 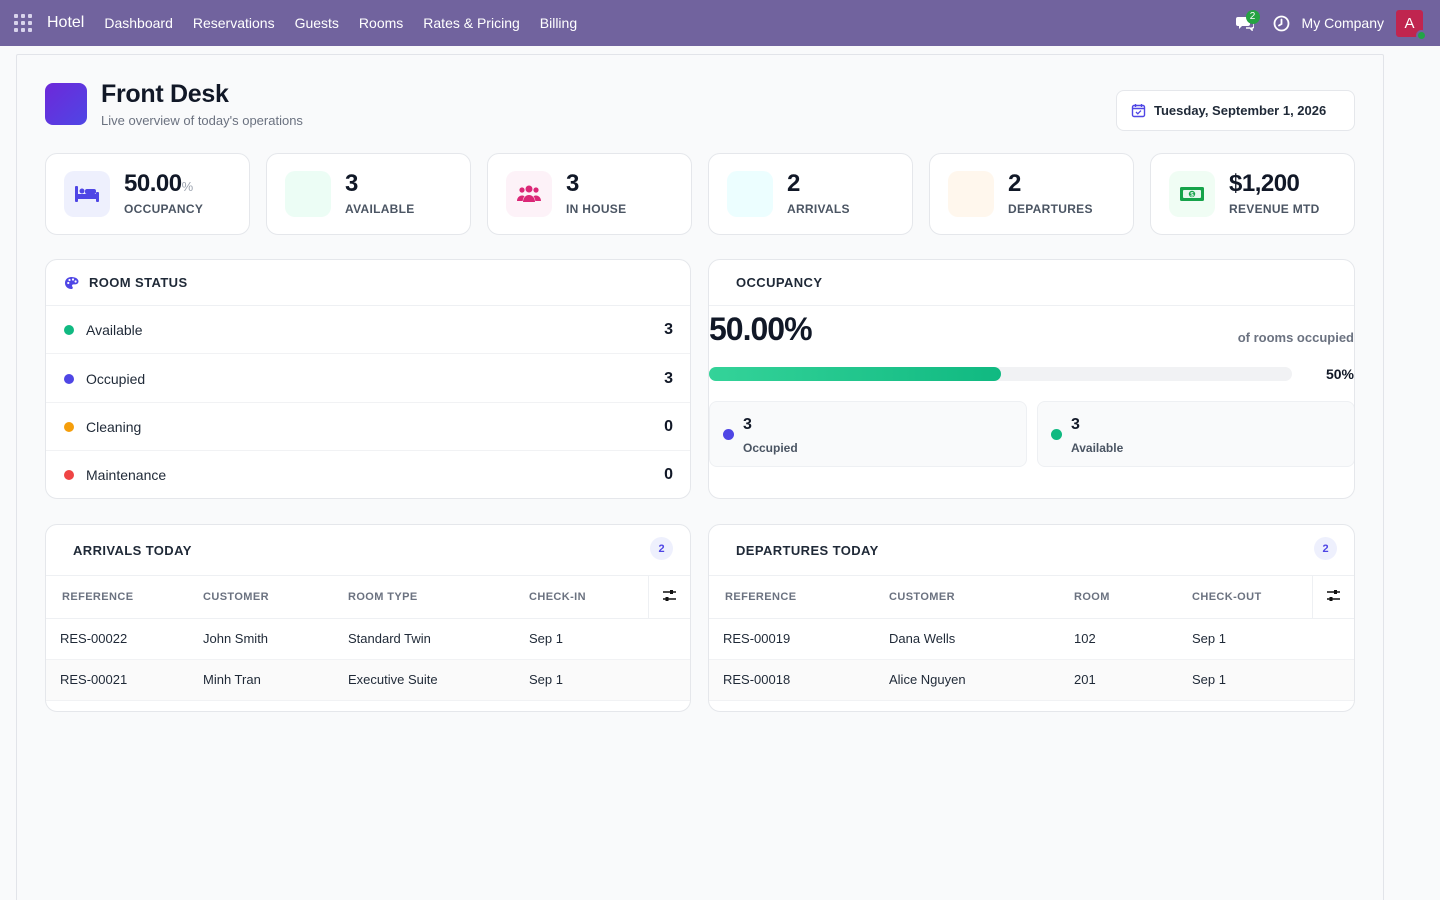 I want to click on card-title: ROOM STATUS, so click(x=138, y=282).